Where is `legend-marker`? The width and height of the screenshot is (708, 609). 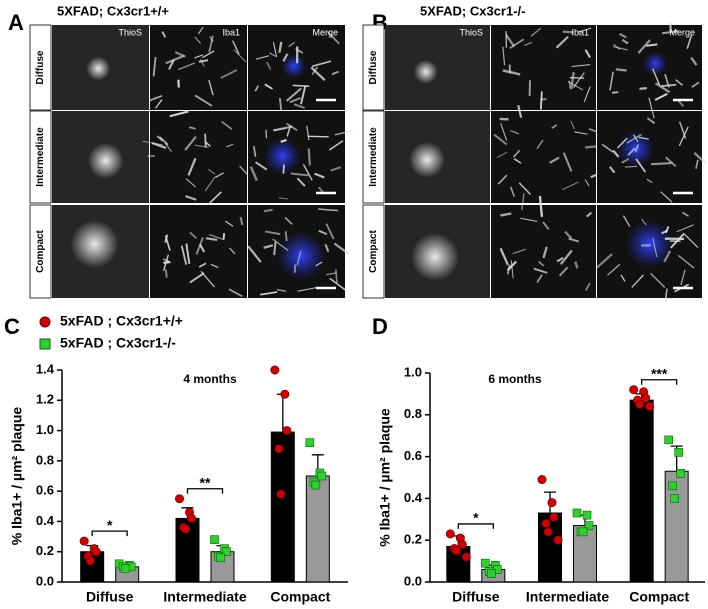 legend-marker is located at coordinates (45, 322).